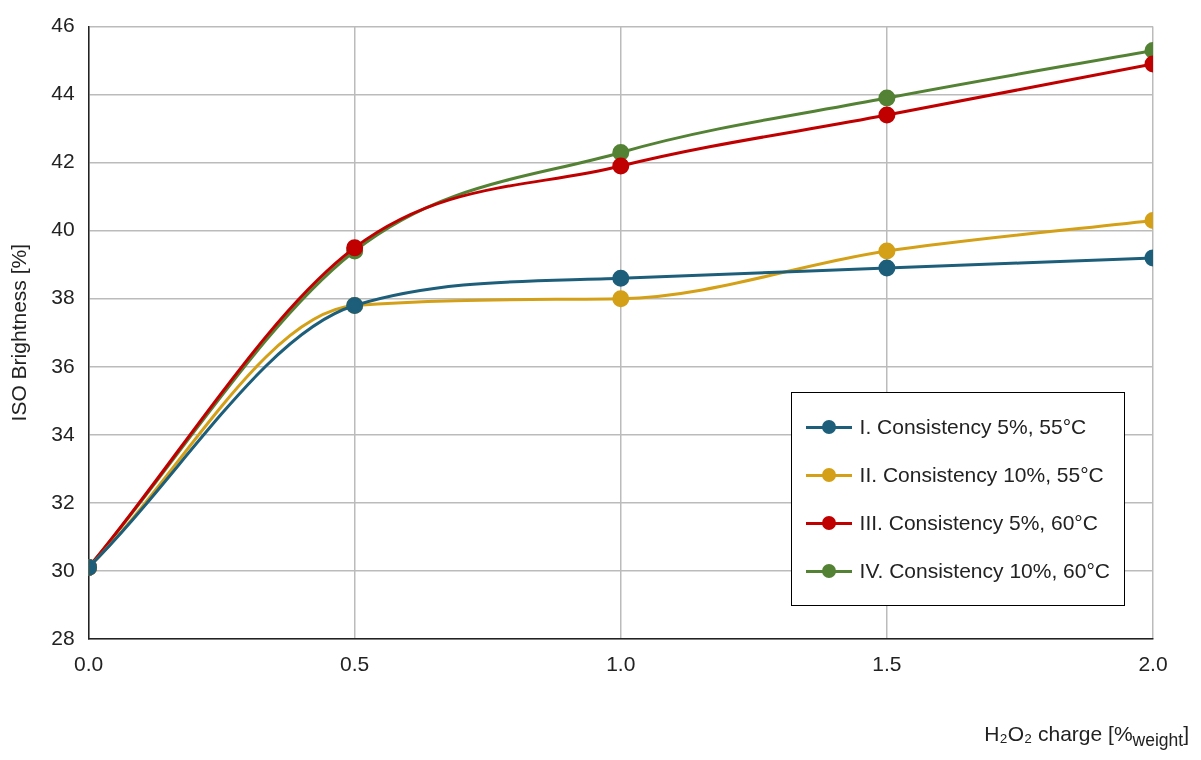  Describe the element at coordinates (63, 365) in the screenshot. I see `y-tick-label: 36` at that location.